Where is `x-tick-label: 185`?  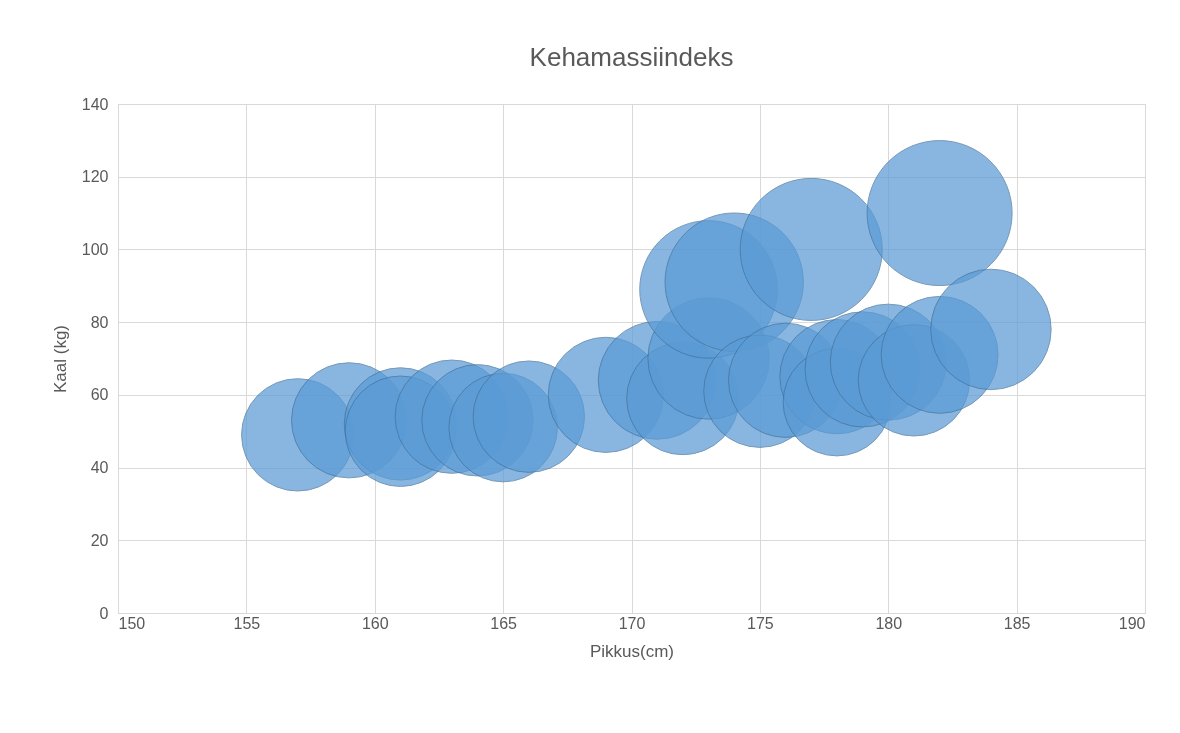
x-tick-label: 185 is located at coordinates (1017, 623).